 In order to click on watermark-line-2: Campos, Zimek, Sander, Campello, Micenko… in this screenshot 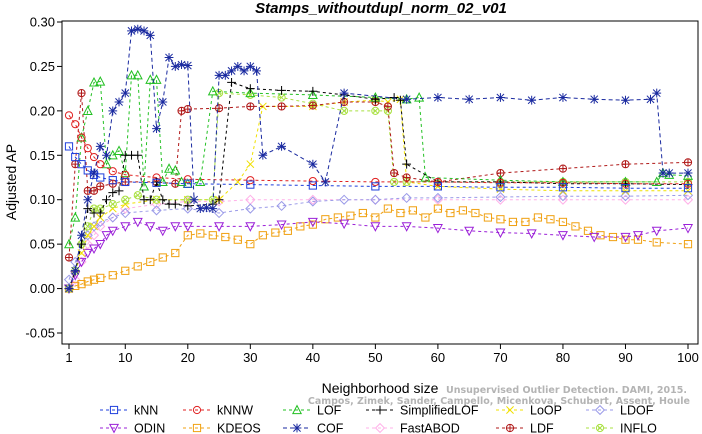, I will do `click(499, 401)`.